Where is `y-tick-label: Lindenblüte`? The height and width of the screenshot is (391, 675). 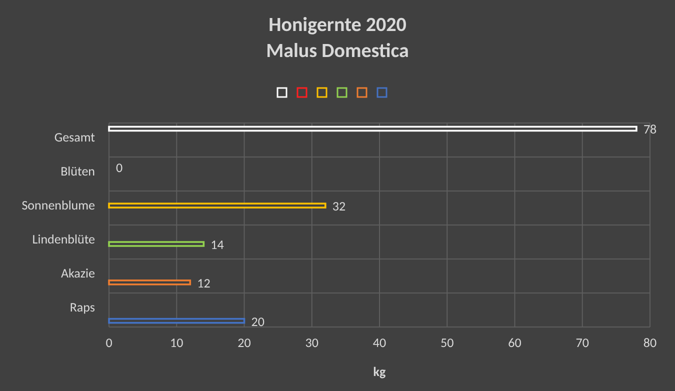
y-tick-label: Lindenblüte is located at coordinates (63, 240).